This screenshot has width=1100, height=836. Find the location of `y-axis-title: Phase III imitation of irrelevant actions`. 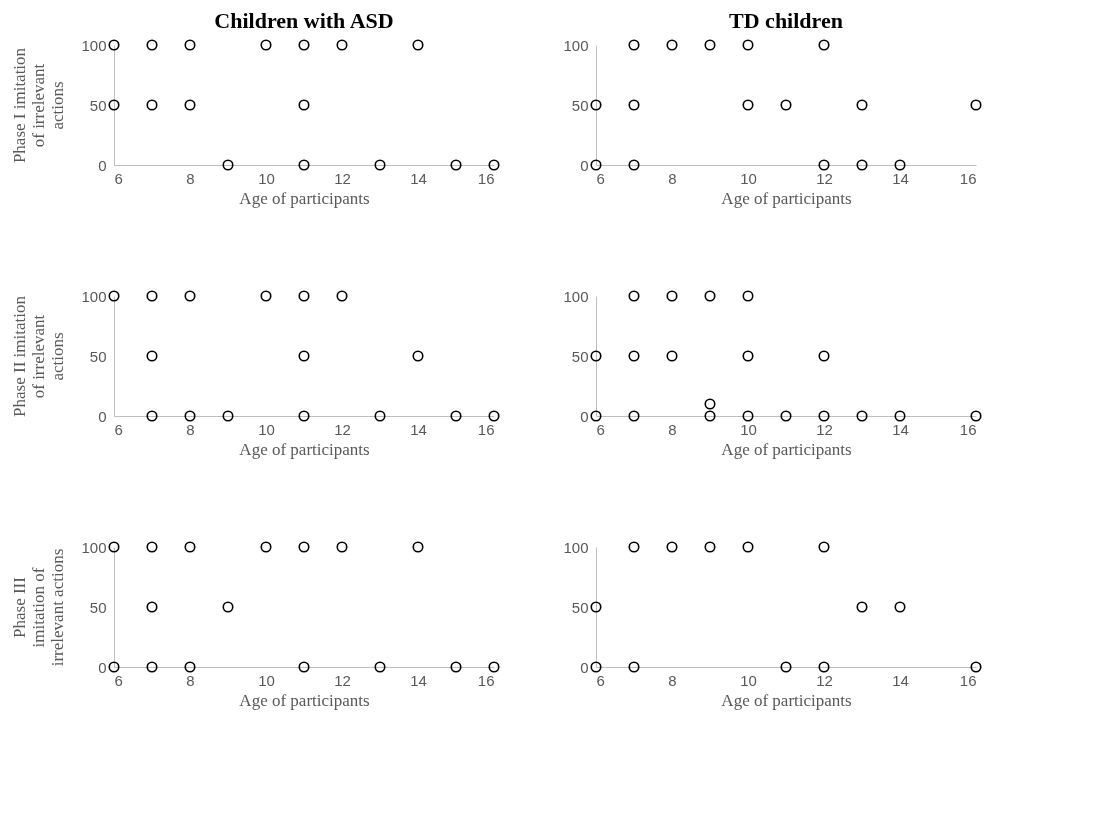

y-axis-title: Phase III imitation of irrelevant actions is located at coordinates (39, 607).